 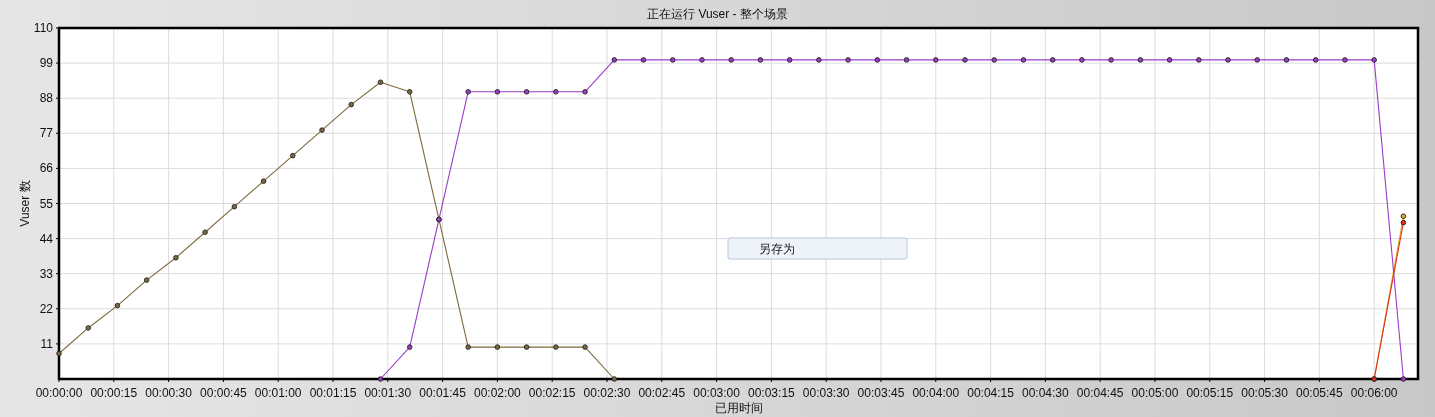 I want to click on x-tick-label: 00:03:45, so click(x=881, y=393).